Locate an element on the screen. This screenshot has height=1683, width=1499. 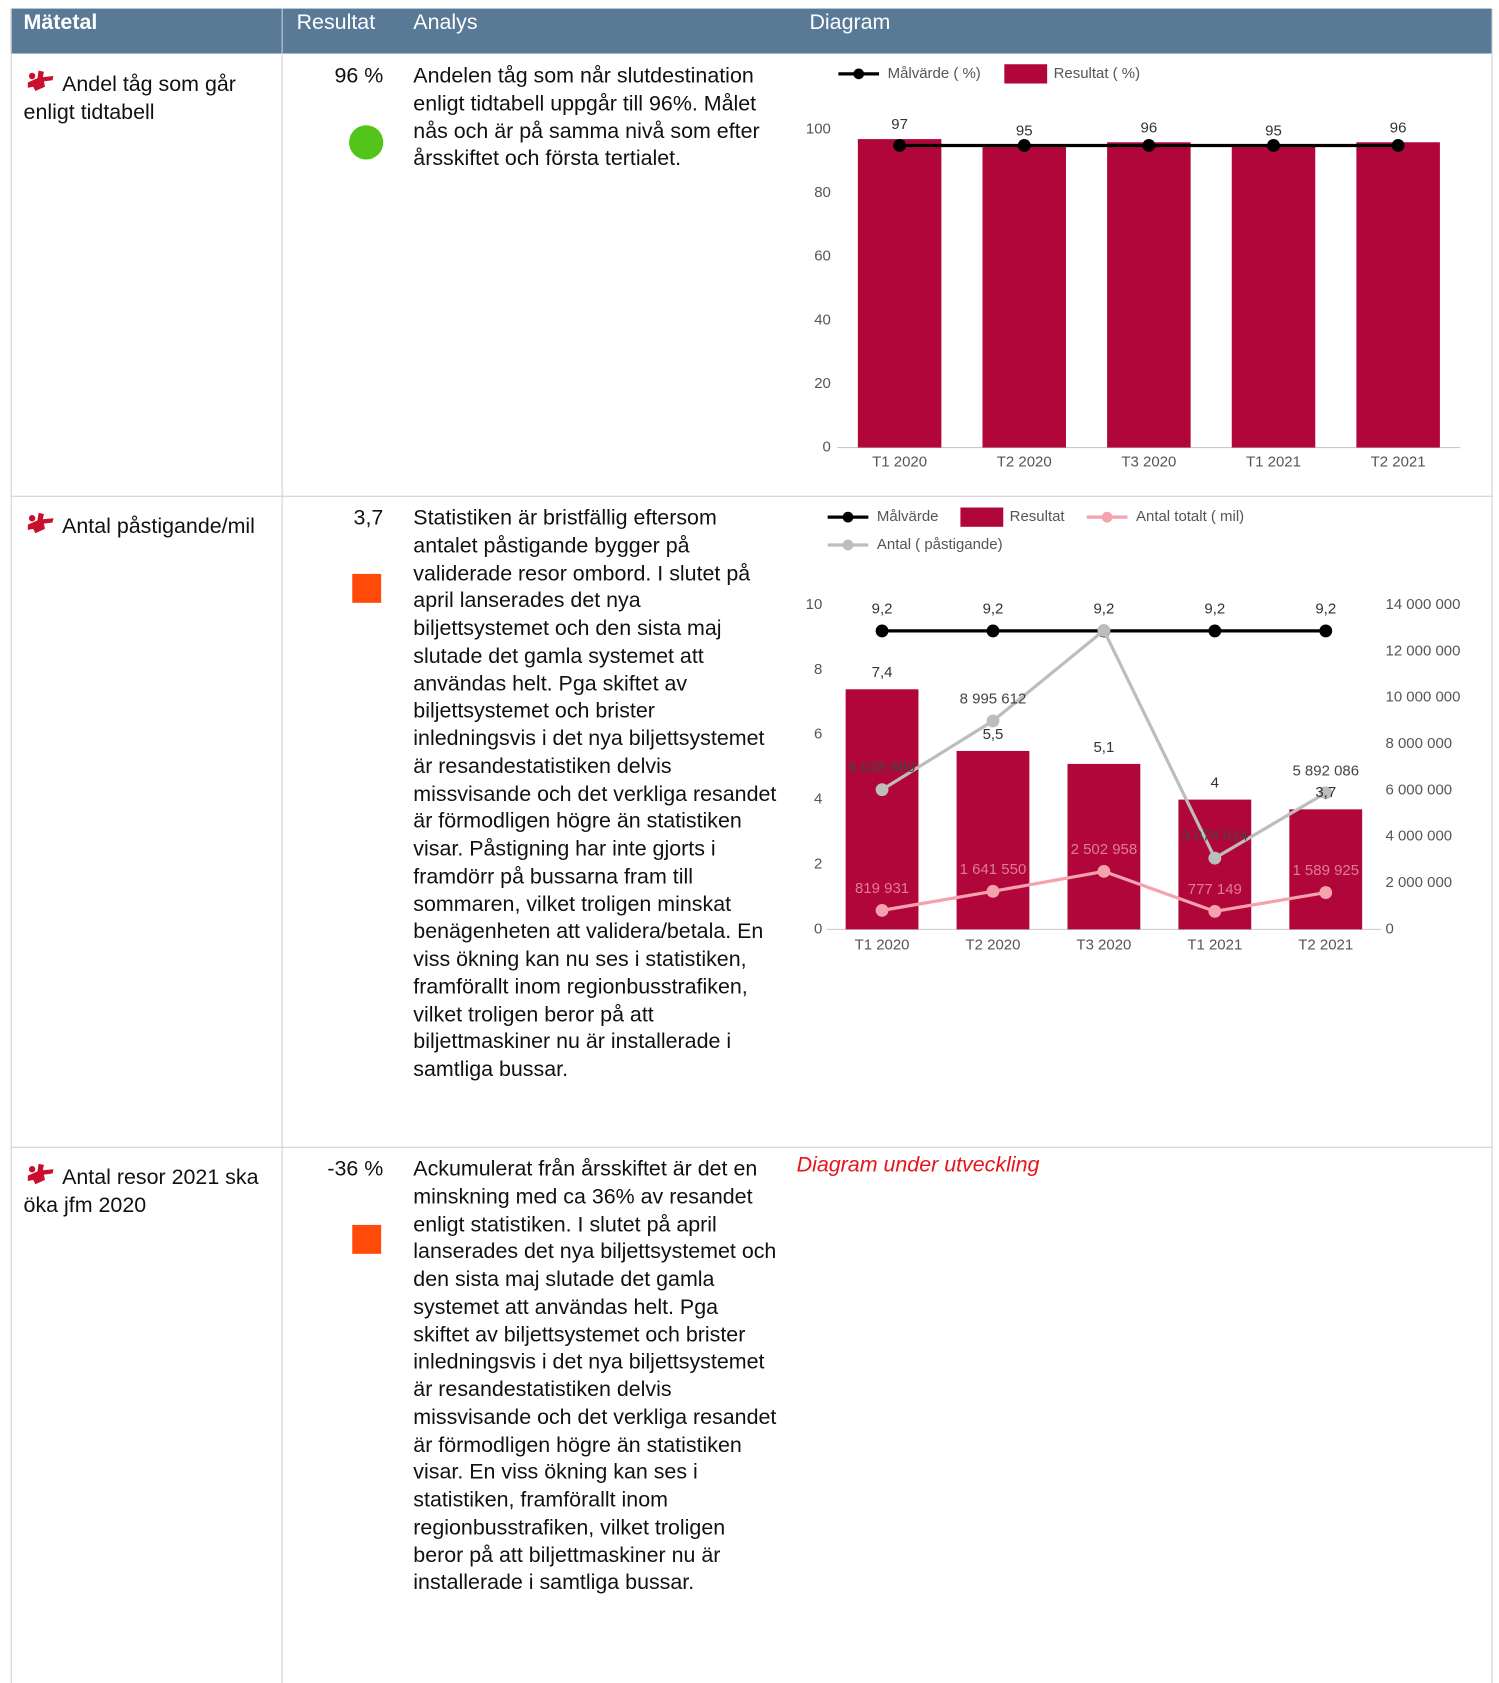
data-label: 97 is located at coordinates (899, 124).